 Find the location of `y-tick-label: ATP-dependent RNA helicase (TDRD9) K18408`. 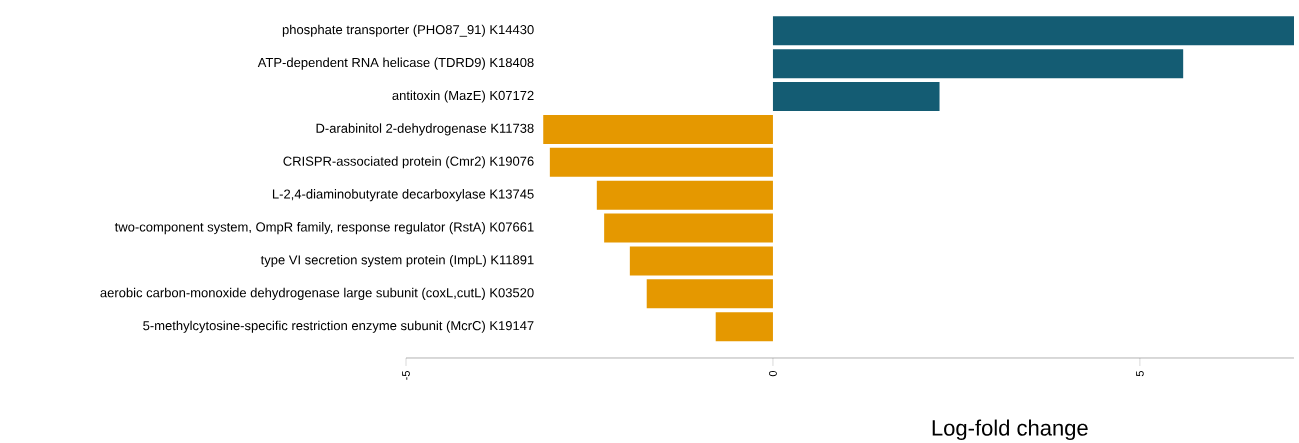

y-tick-label: ATP-dependent RNA helicase (TDRD9) K18408 is located at coordinates (395, 63).